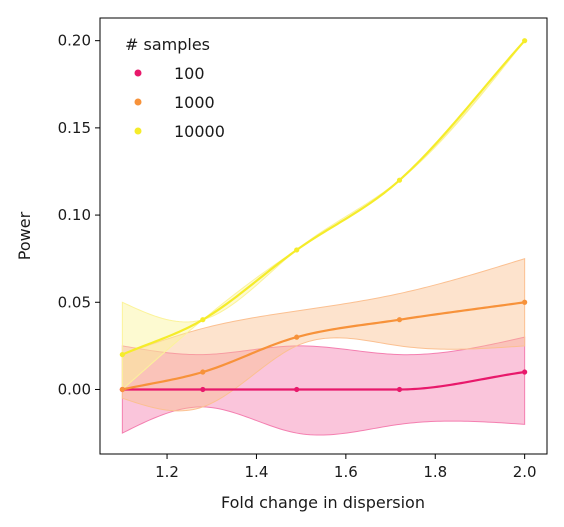  I want to click on x-tick-label: 1.2, so click(167, 472).